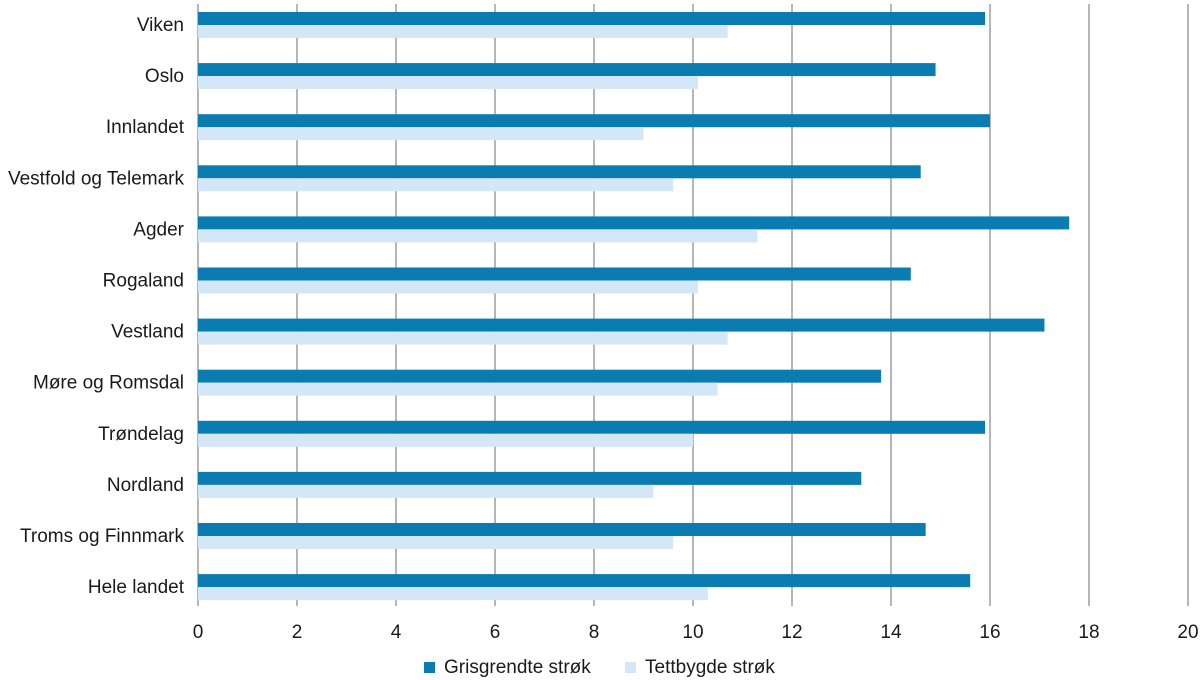 This screenshot has width=1200, height=680. Describe the element at coordinates (396, 632) in the screenshot. I see `x-tick-label: 4` at that location.